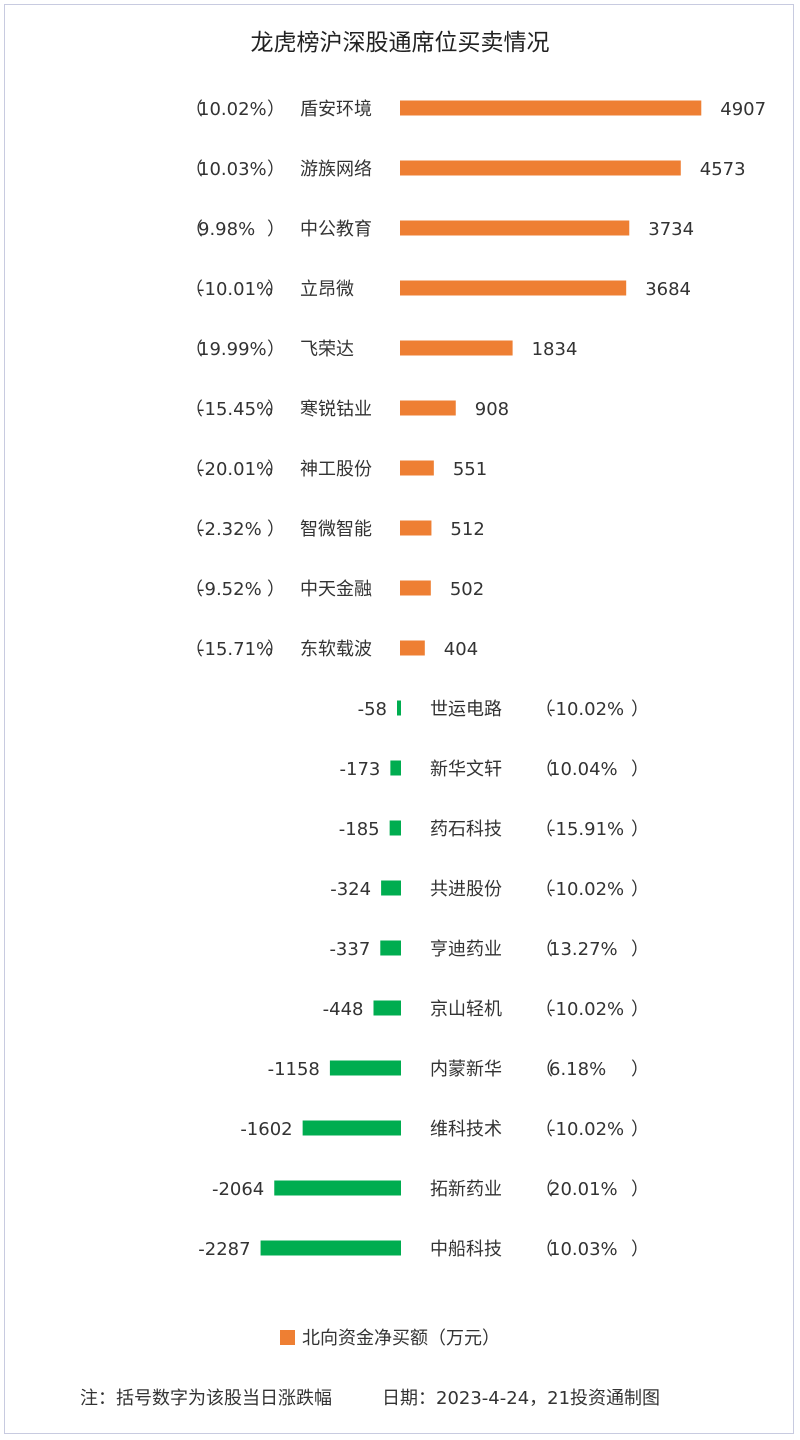  Describe the element at coordinates (350, 889) in the screenshot. I see `bar-value-label: -324` at that location.